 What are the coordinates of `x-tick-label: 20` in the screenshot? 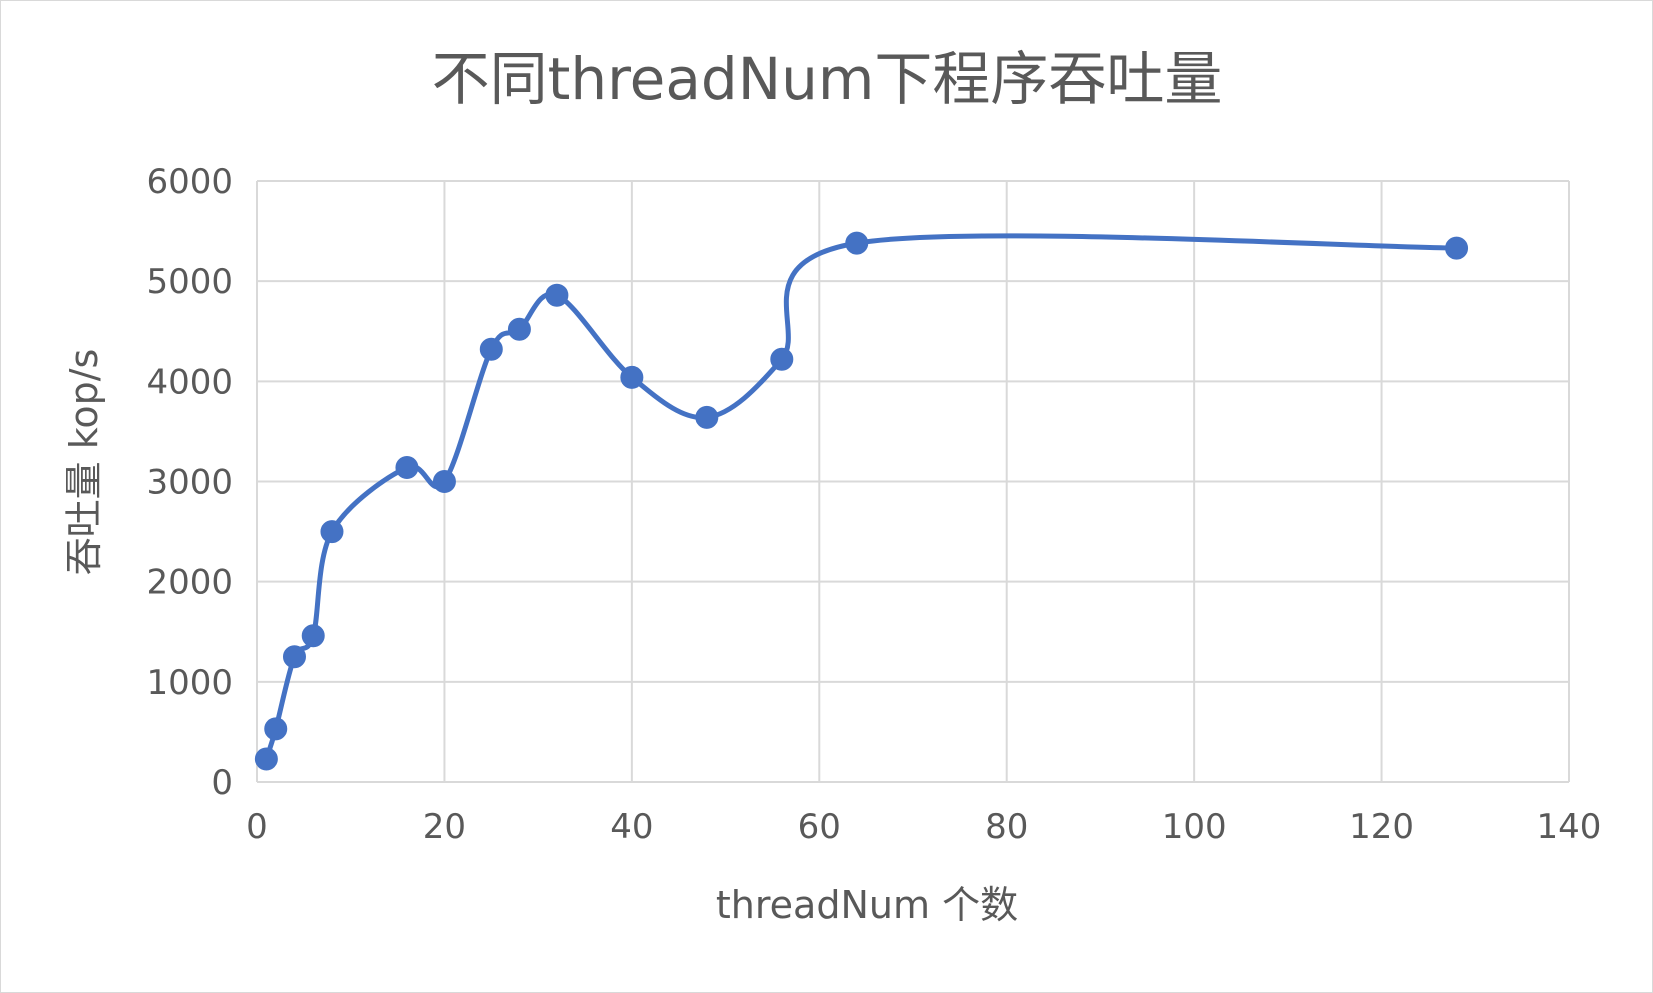 It's located at (444, 827).